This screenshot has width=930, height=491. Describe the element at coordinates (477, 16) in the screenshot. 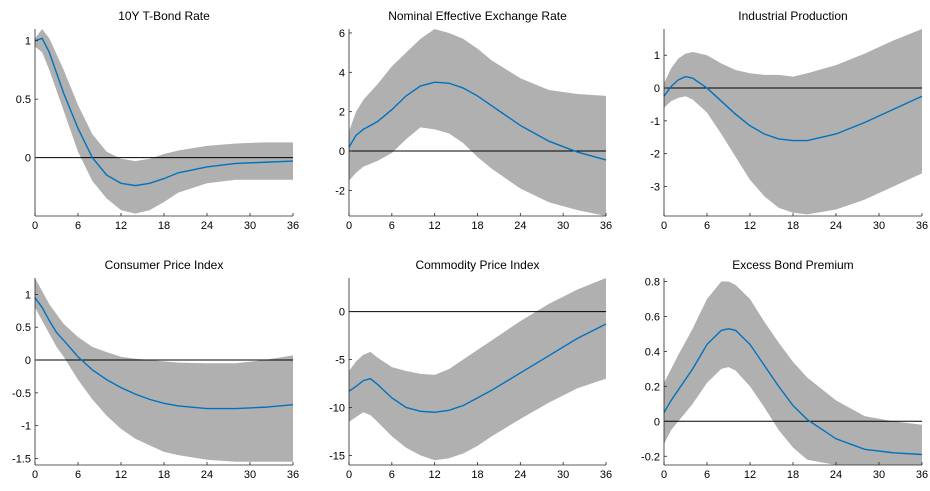

I see `panel-title: Nominal Effective Exchange Rate` at that location.